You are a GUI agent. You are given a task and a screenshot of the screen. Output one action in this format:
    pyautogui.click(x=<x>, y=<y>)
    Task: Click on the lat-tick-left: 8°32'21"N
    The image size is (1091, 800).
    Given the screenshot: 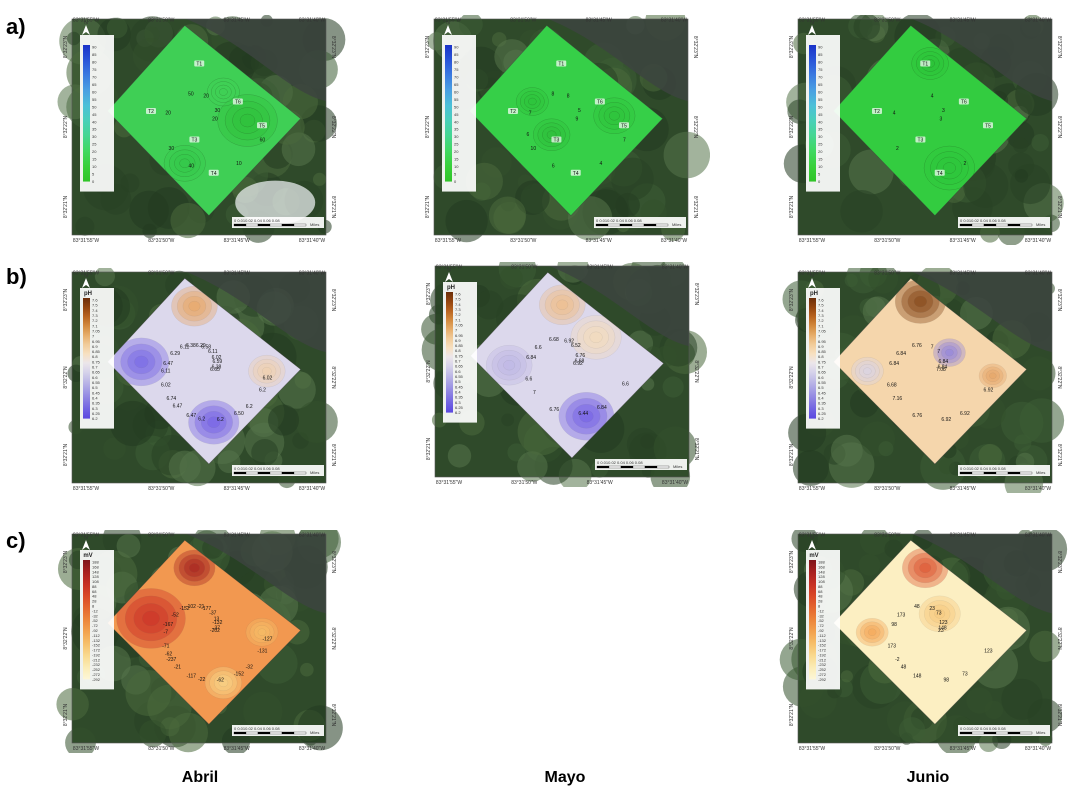 What is the action you would take?
    pyautogui.click(x=792, y=454)
    